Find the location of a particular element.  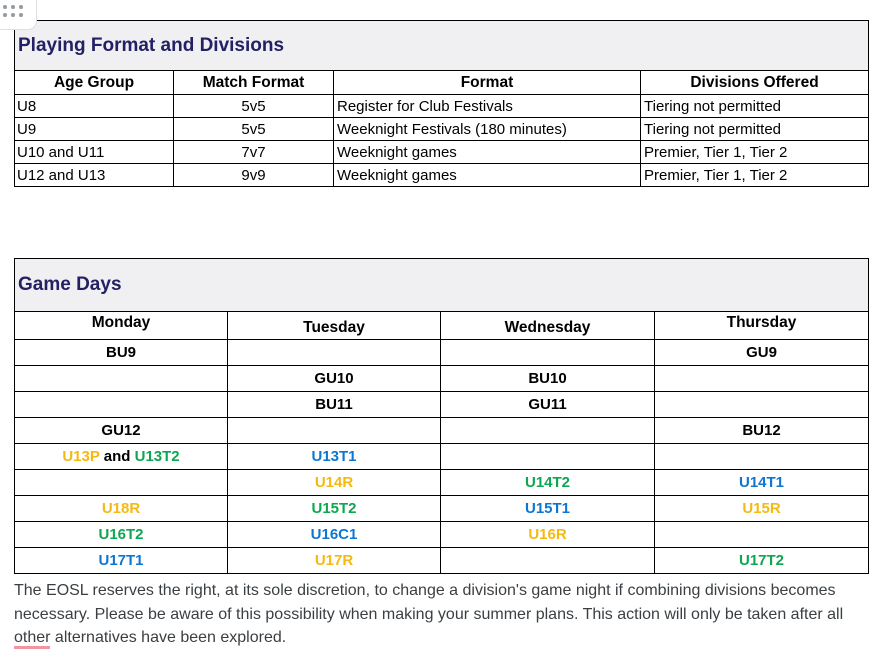

table-drag-handle is located at coordinates (18, 15).